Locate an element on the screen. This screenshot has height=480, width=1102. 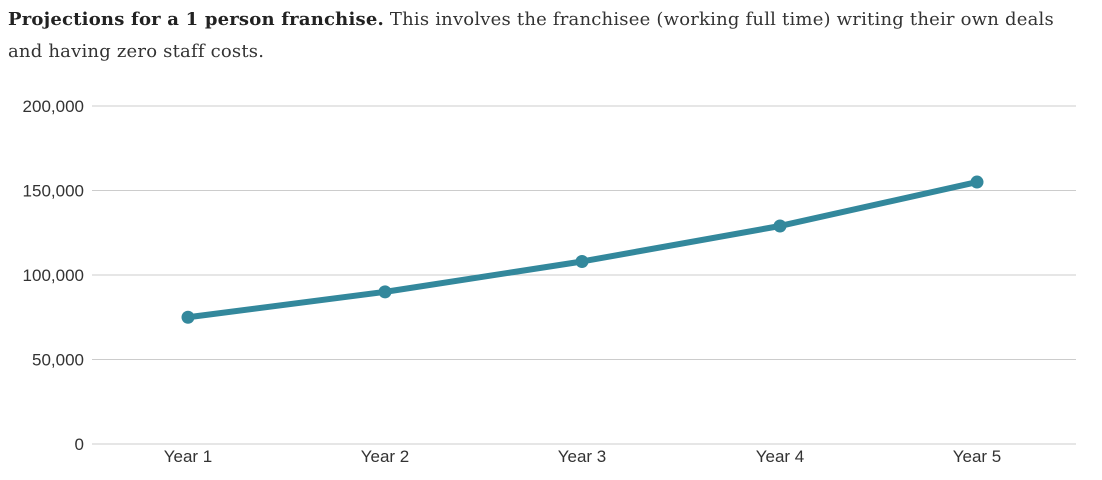
y-tick-label: 0 is located at coordinates (79, 444).